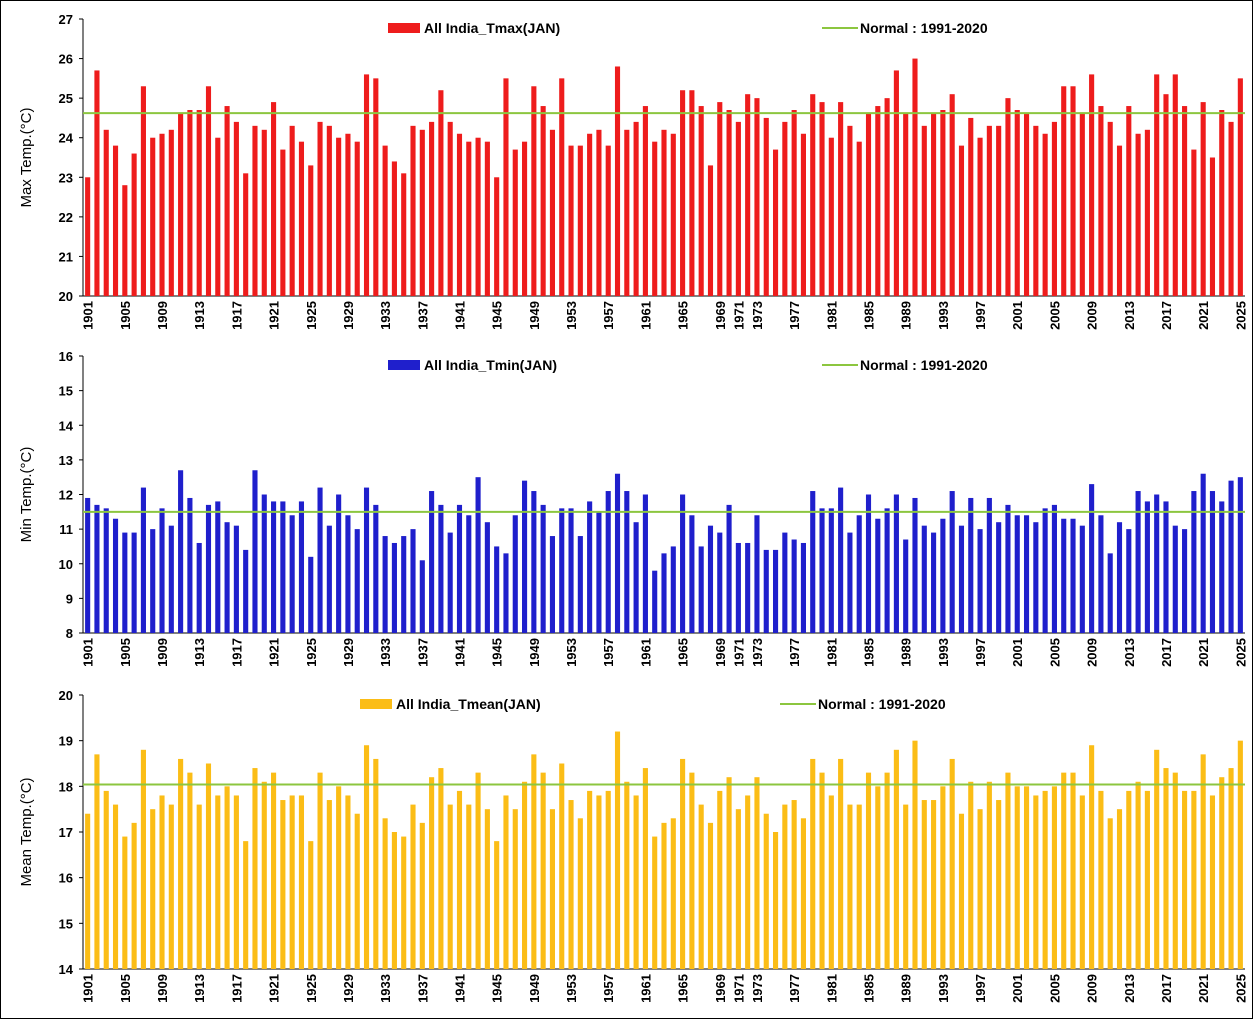  Describe the element at coordinates (692, 193) in the screenshot. I see `bar-1966` at that location.